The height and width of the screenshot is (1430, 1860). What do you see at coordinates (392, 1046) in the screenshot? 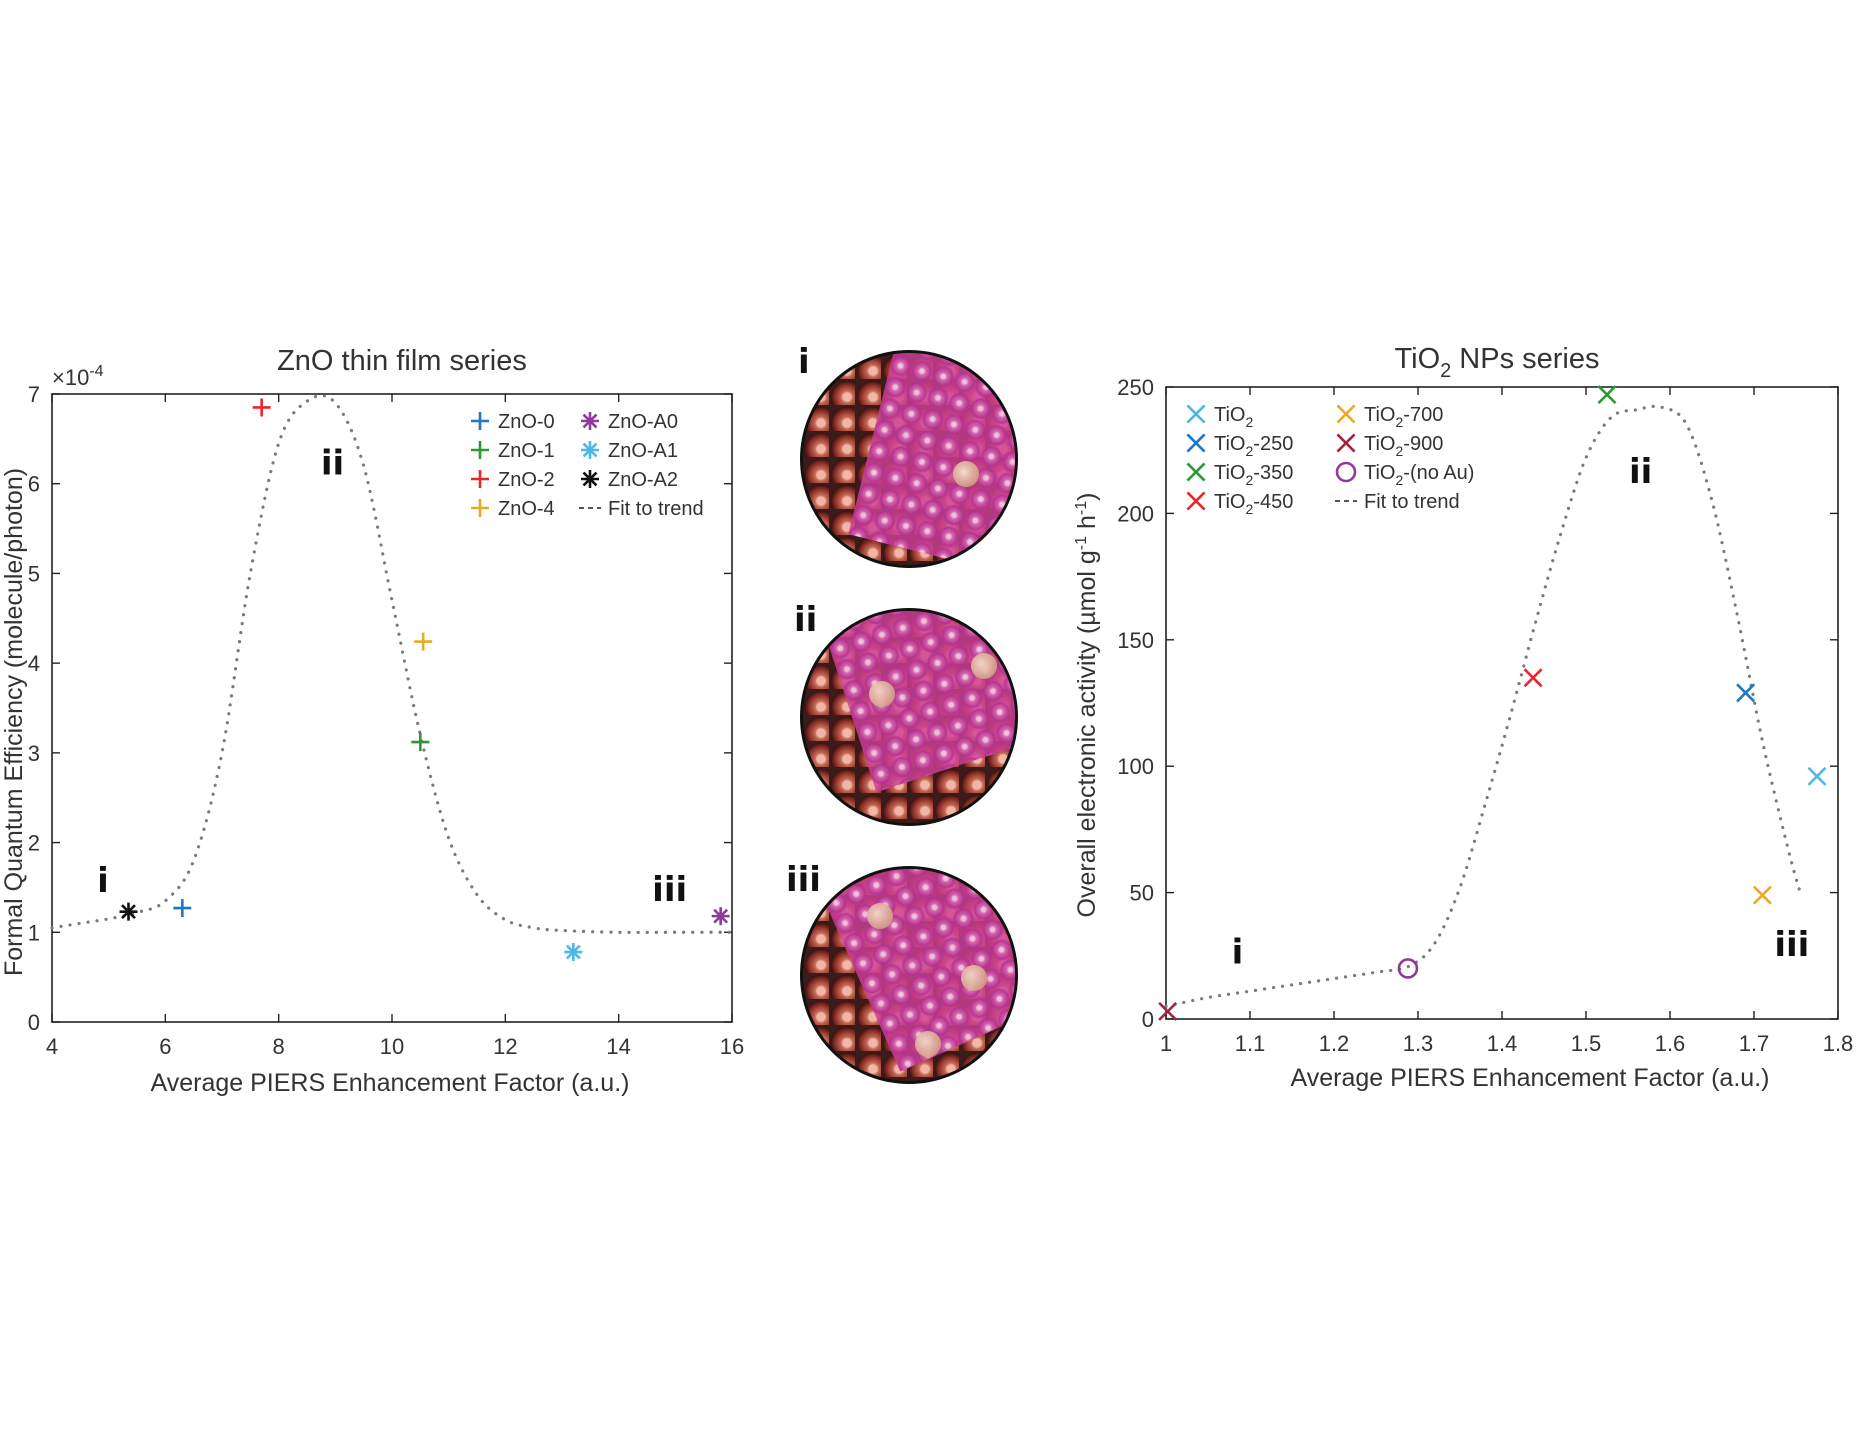
I see `zno-x-tick-label: 10` at bounding box center [392, 1046].